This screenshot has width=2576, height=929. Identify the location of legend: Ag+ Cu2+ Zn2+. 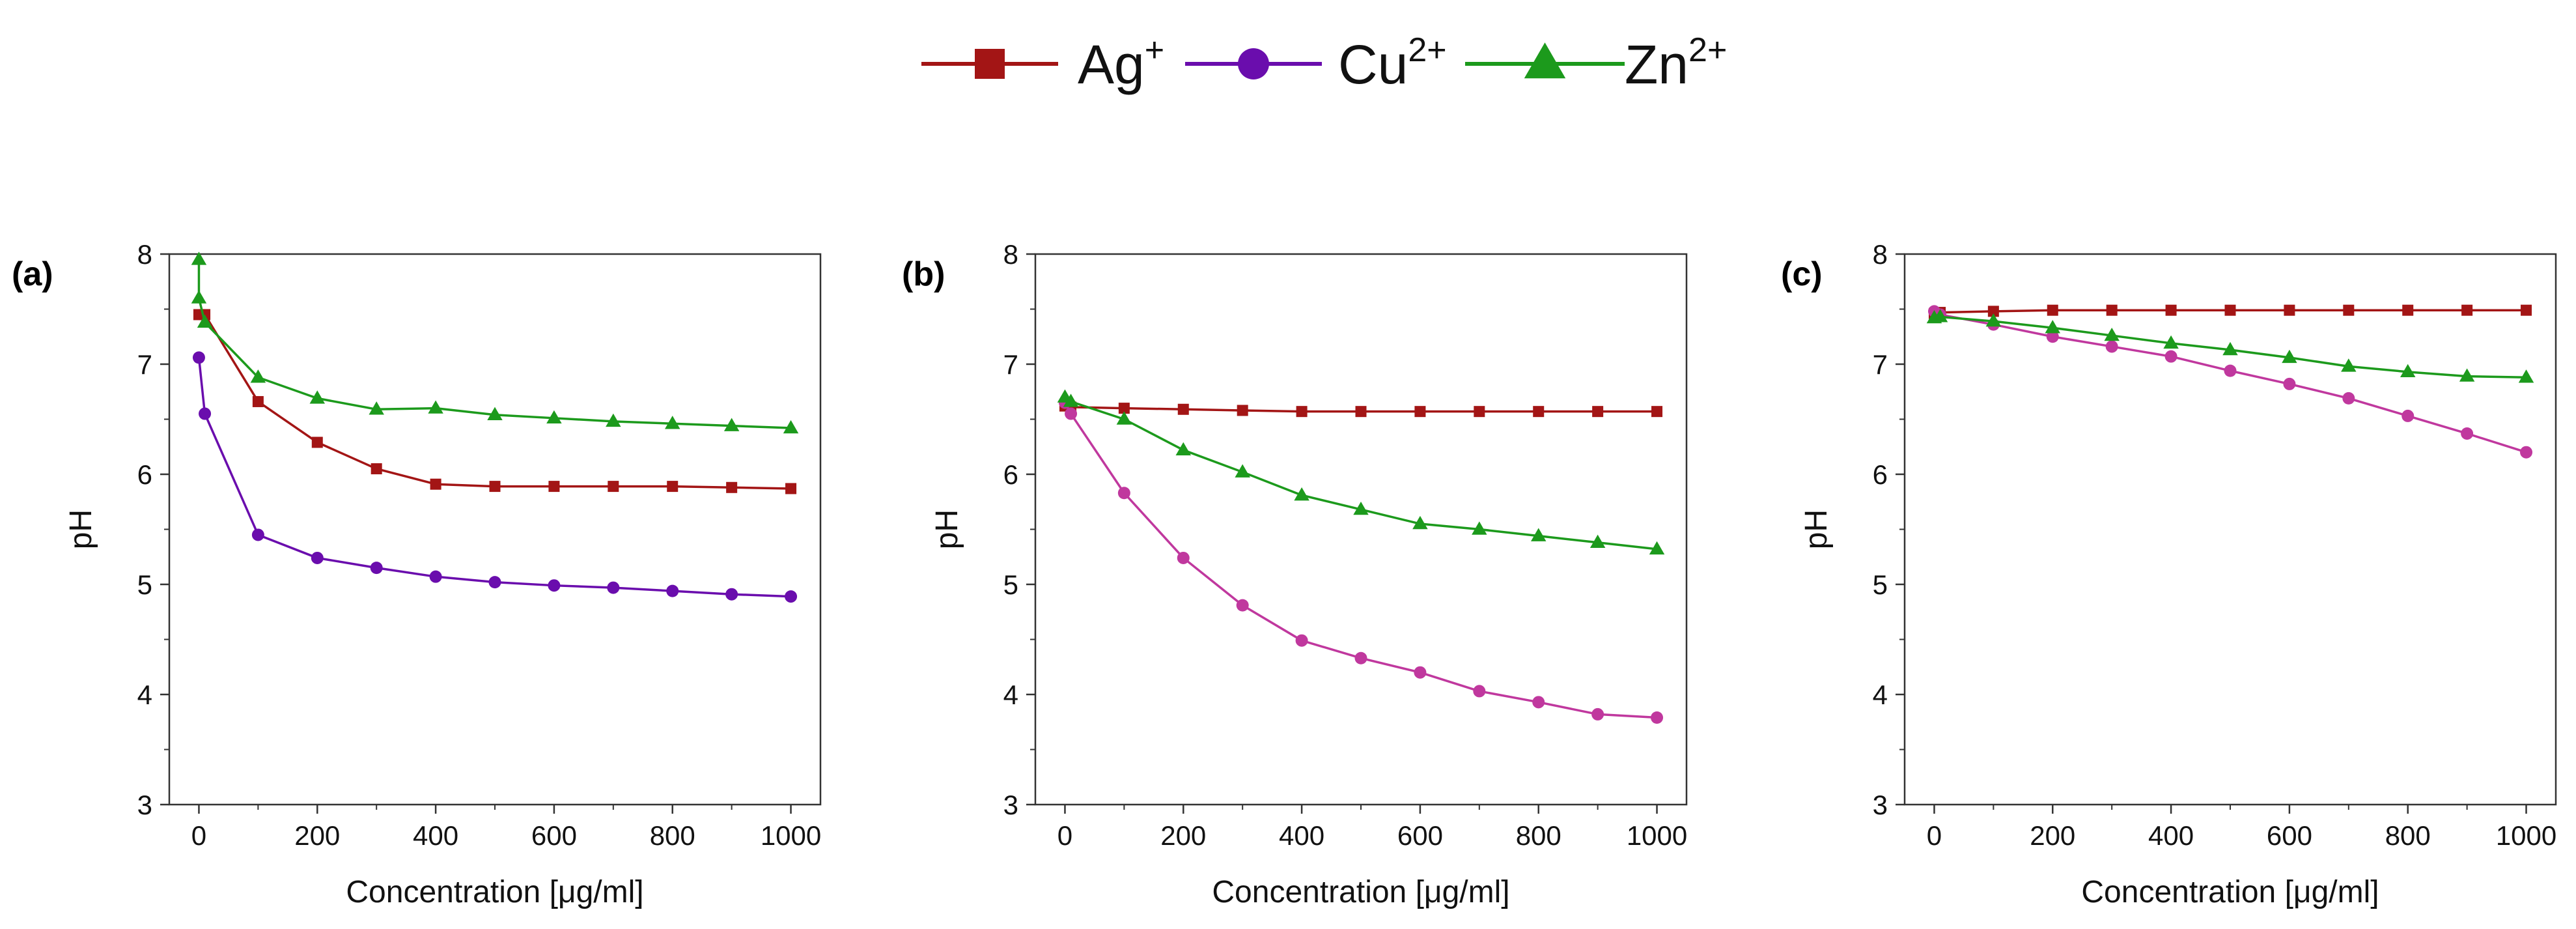
(1324, 63).